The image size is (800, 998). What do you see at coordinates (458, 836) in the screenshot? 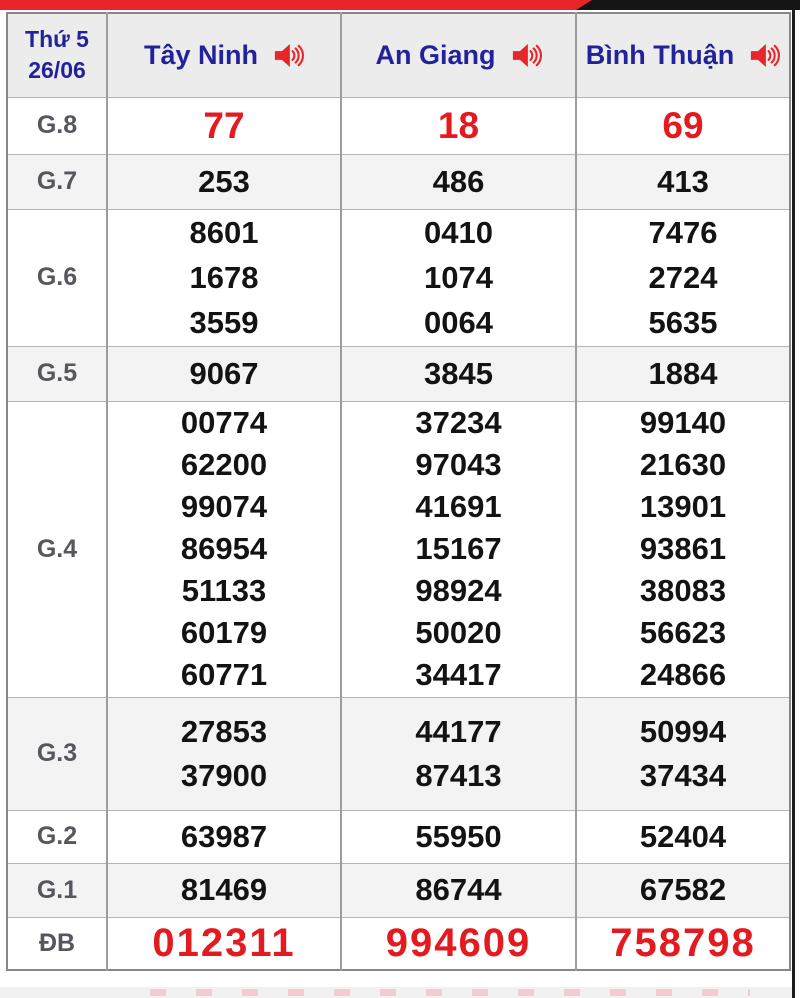
I see `prize-number: 55950` at bounding box center [458, 836].